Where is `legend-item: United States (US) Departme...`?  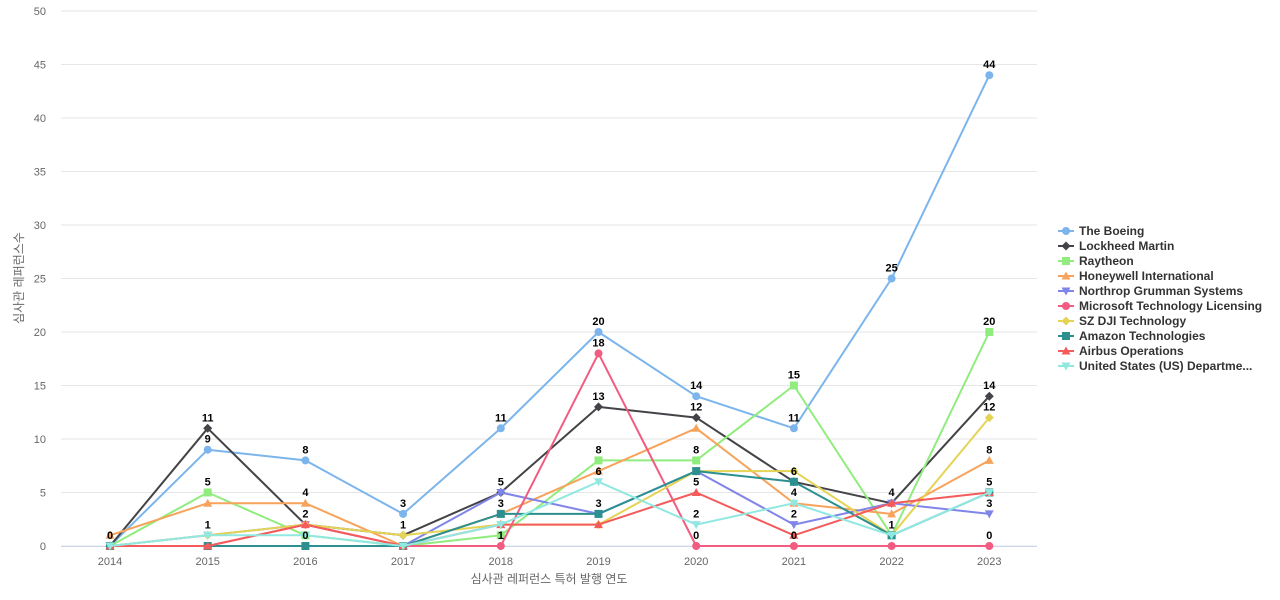 legend-item: United States (US) Departme... is located at coordinates (1160, 365).